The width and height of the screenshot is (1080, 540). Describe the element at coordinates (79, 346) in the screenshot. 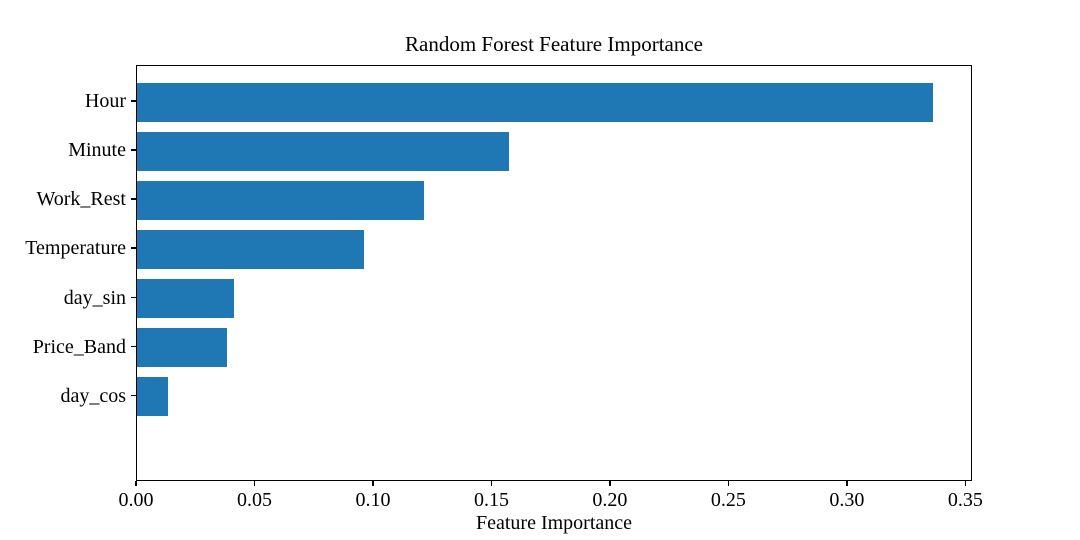

I see `ytick-label-Price_Band: Price_Band` at that location.